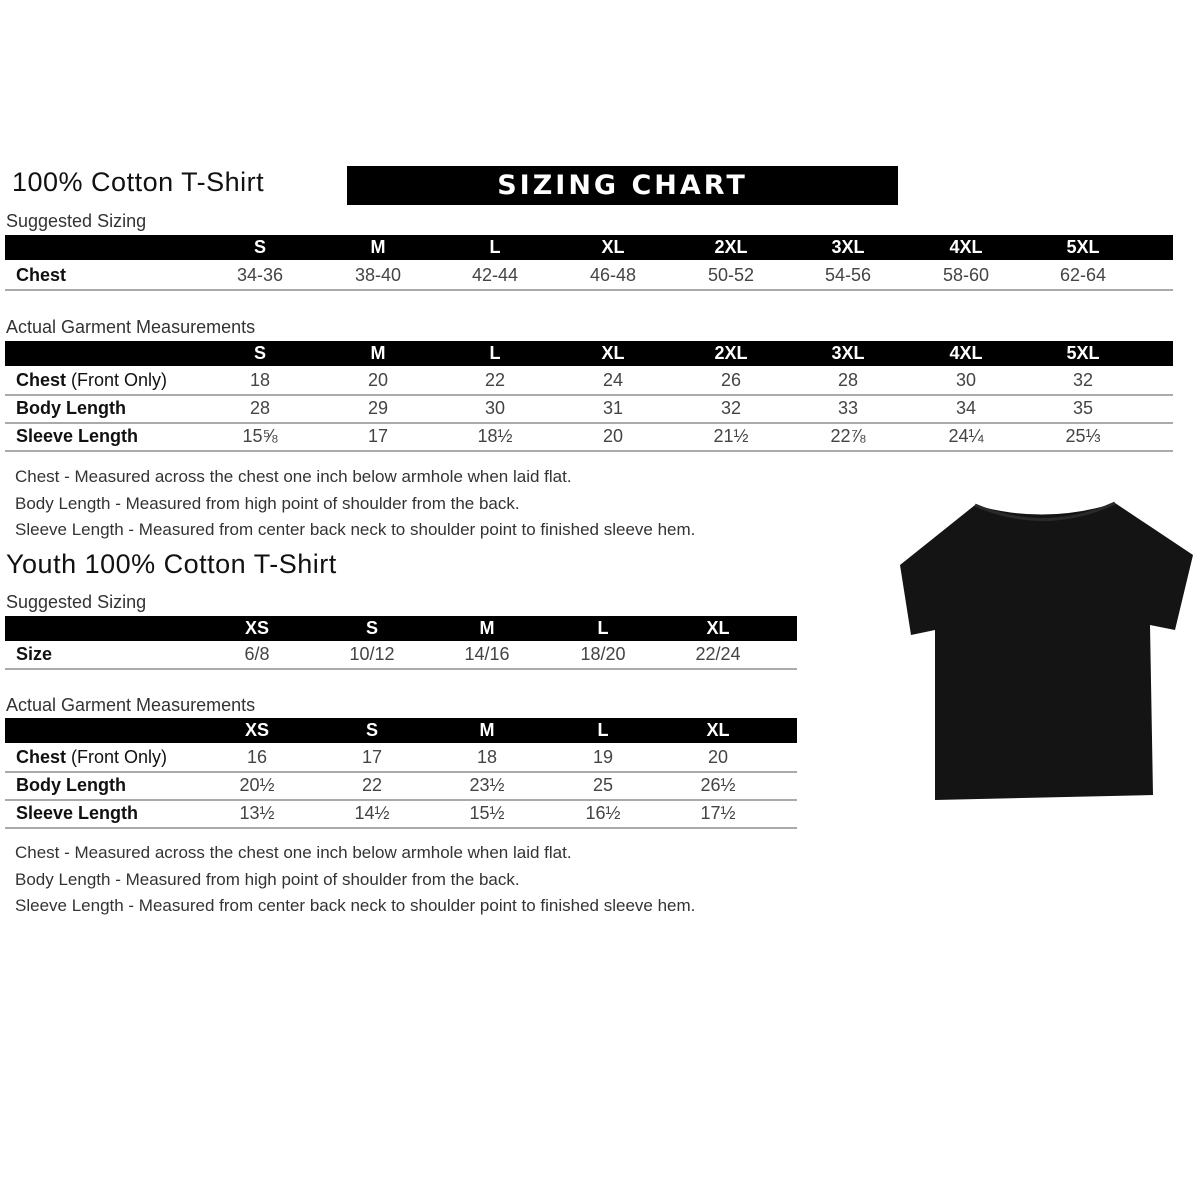 The image size is (1200, 1200). I want to click on row-label: Size, so click(34, 654).